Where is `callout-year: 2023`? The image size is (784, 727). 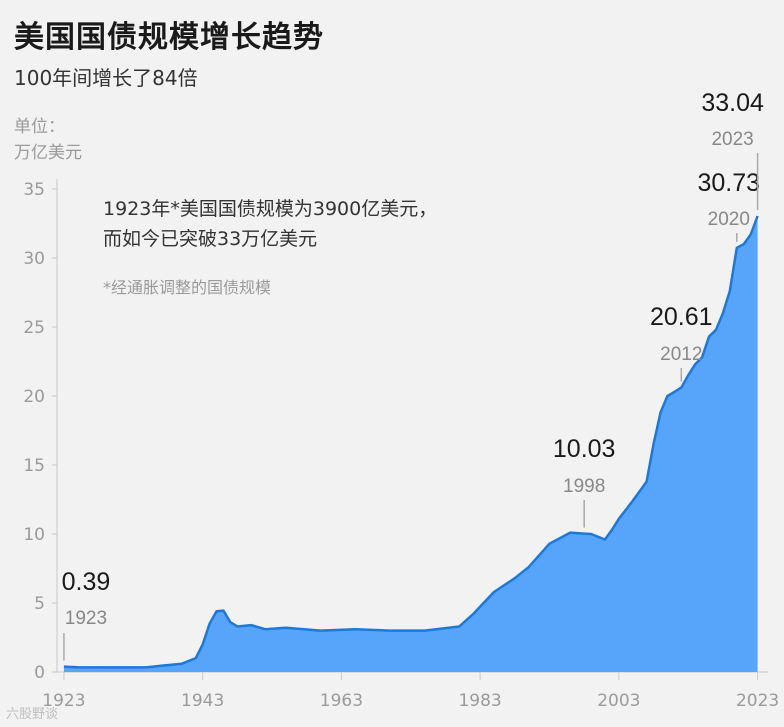 callout-year: 2023 is located at coordinates (732, 139).